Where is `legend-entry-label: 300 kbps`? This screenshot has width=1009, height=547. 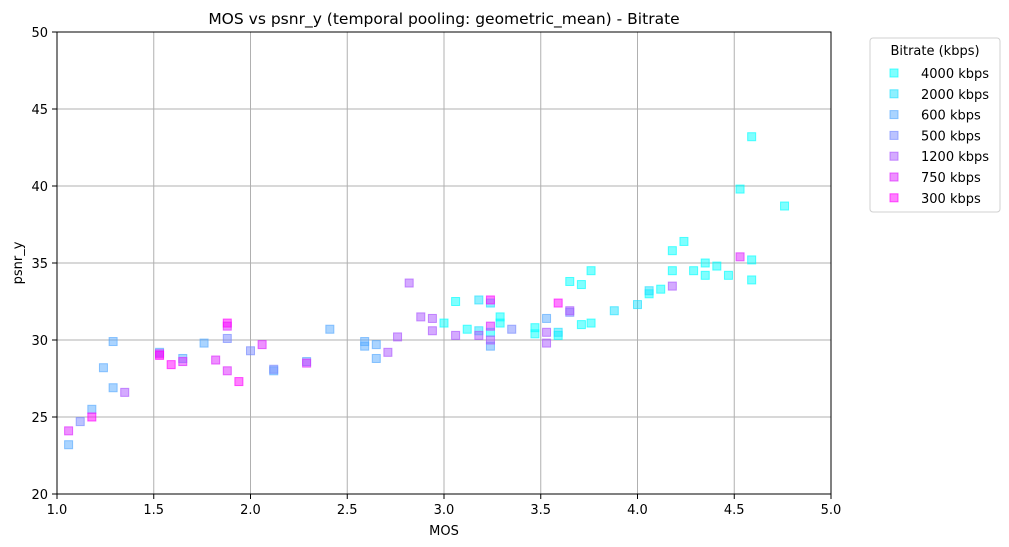
legend-entry-label: 300 kbps is located at coordinates (951, 199).